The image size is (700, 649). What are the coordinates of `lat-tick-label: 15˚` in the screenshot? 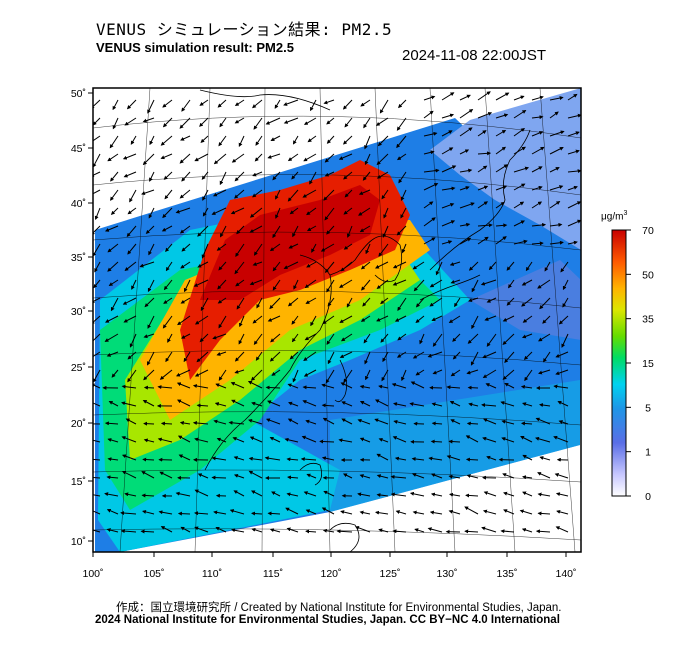 It's located at (78, 482).